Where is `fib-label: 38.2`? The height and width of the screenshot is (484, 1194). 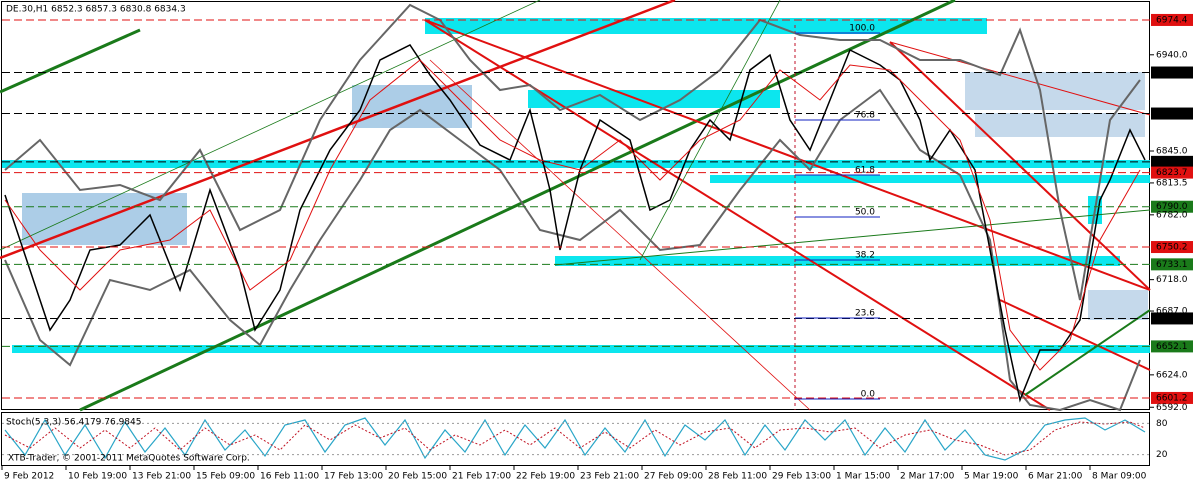 fib-label: 38.2 is located at coordinates (865, 256).